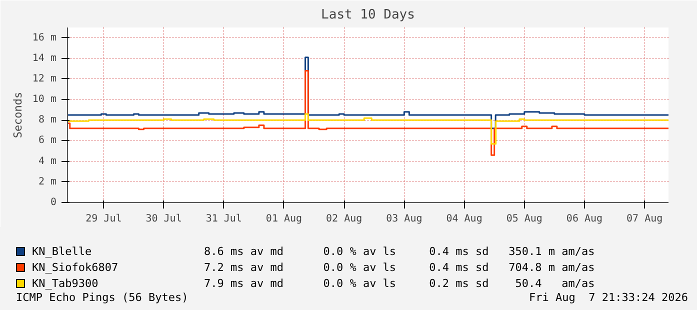 The image size is (697, 310). Describe the element at coordinates (44, 100) in the screenshot. I see `y-tick-label: 10 m` at that location.